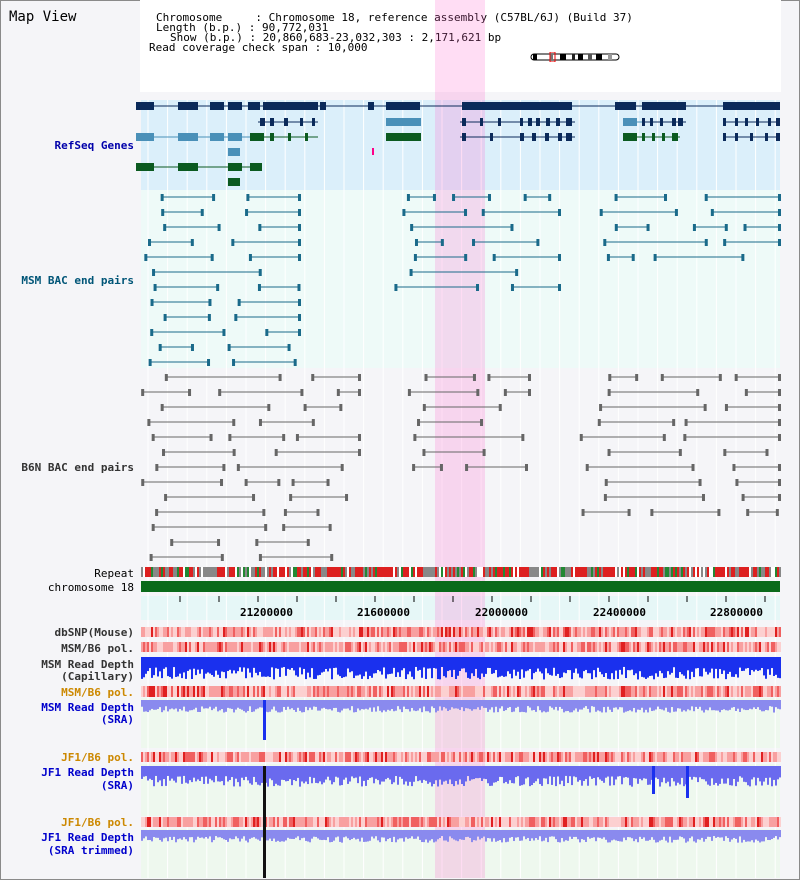  What do you see at coordinates (575, 57) in the screenshot?
I see `chromosome-ideogram` at bounding box center [575, 57].